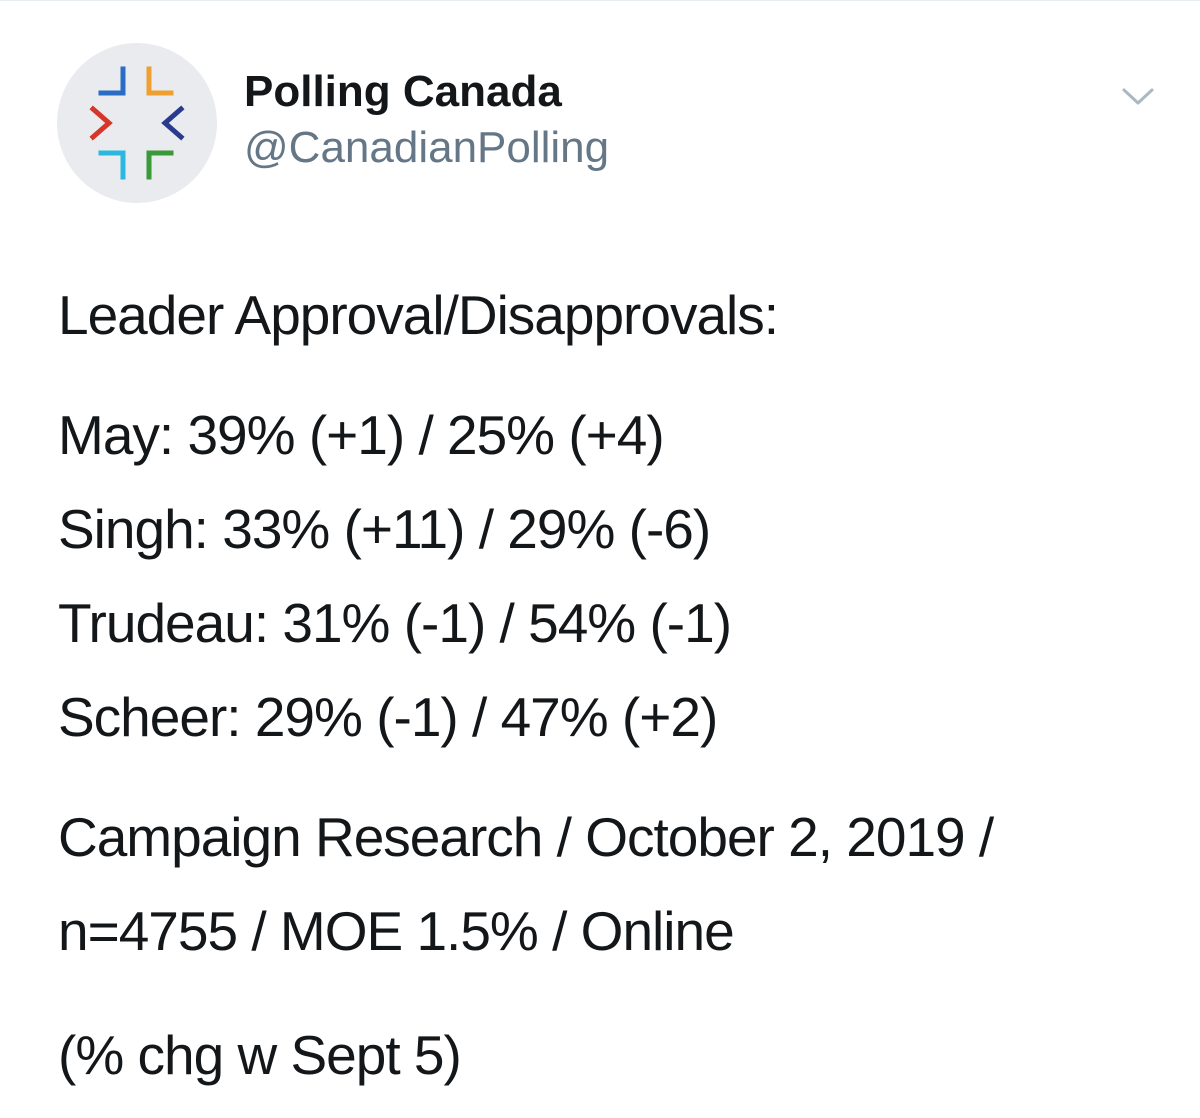  I want to click on chevron-down-icon, so click(1138, 97).